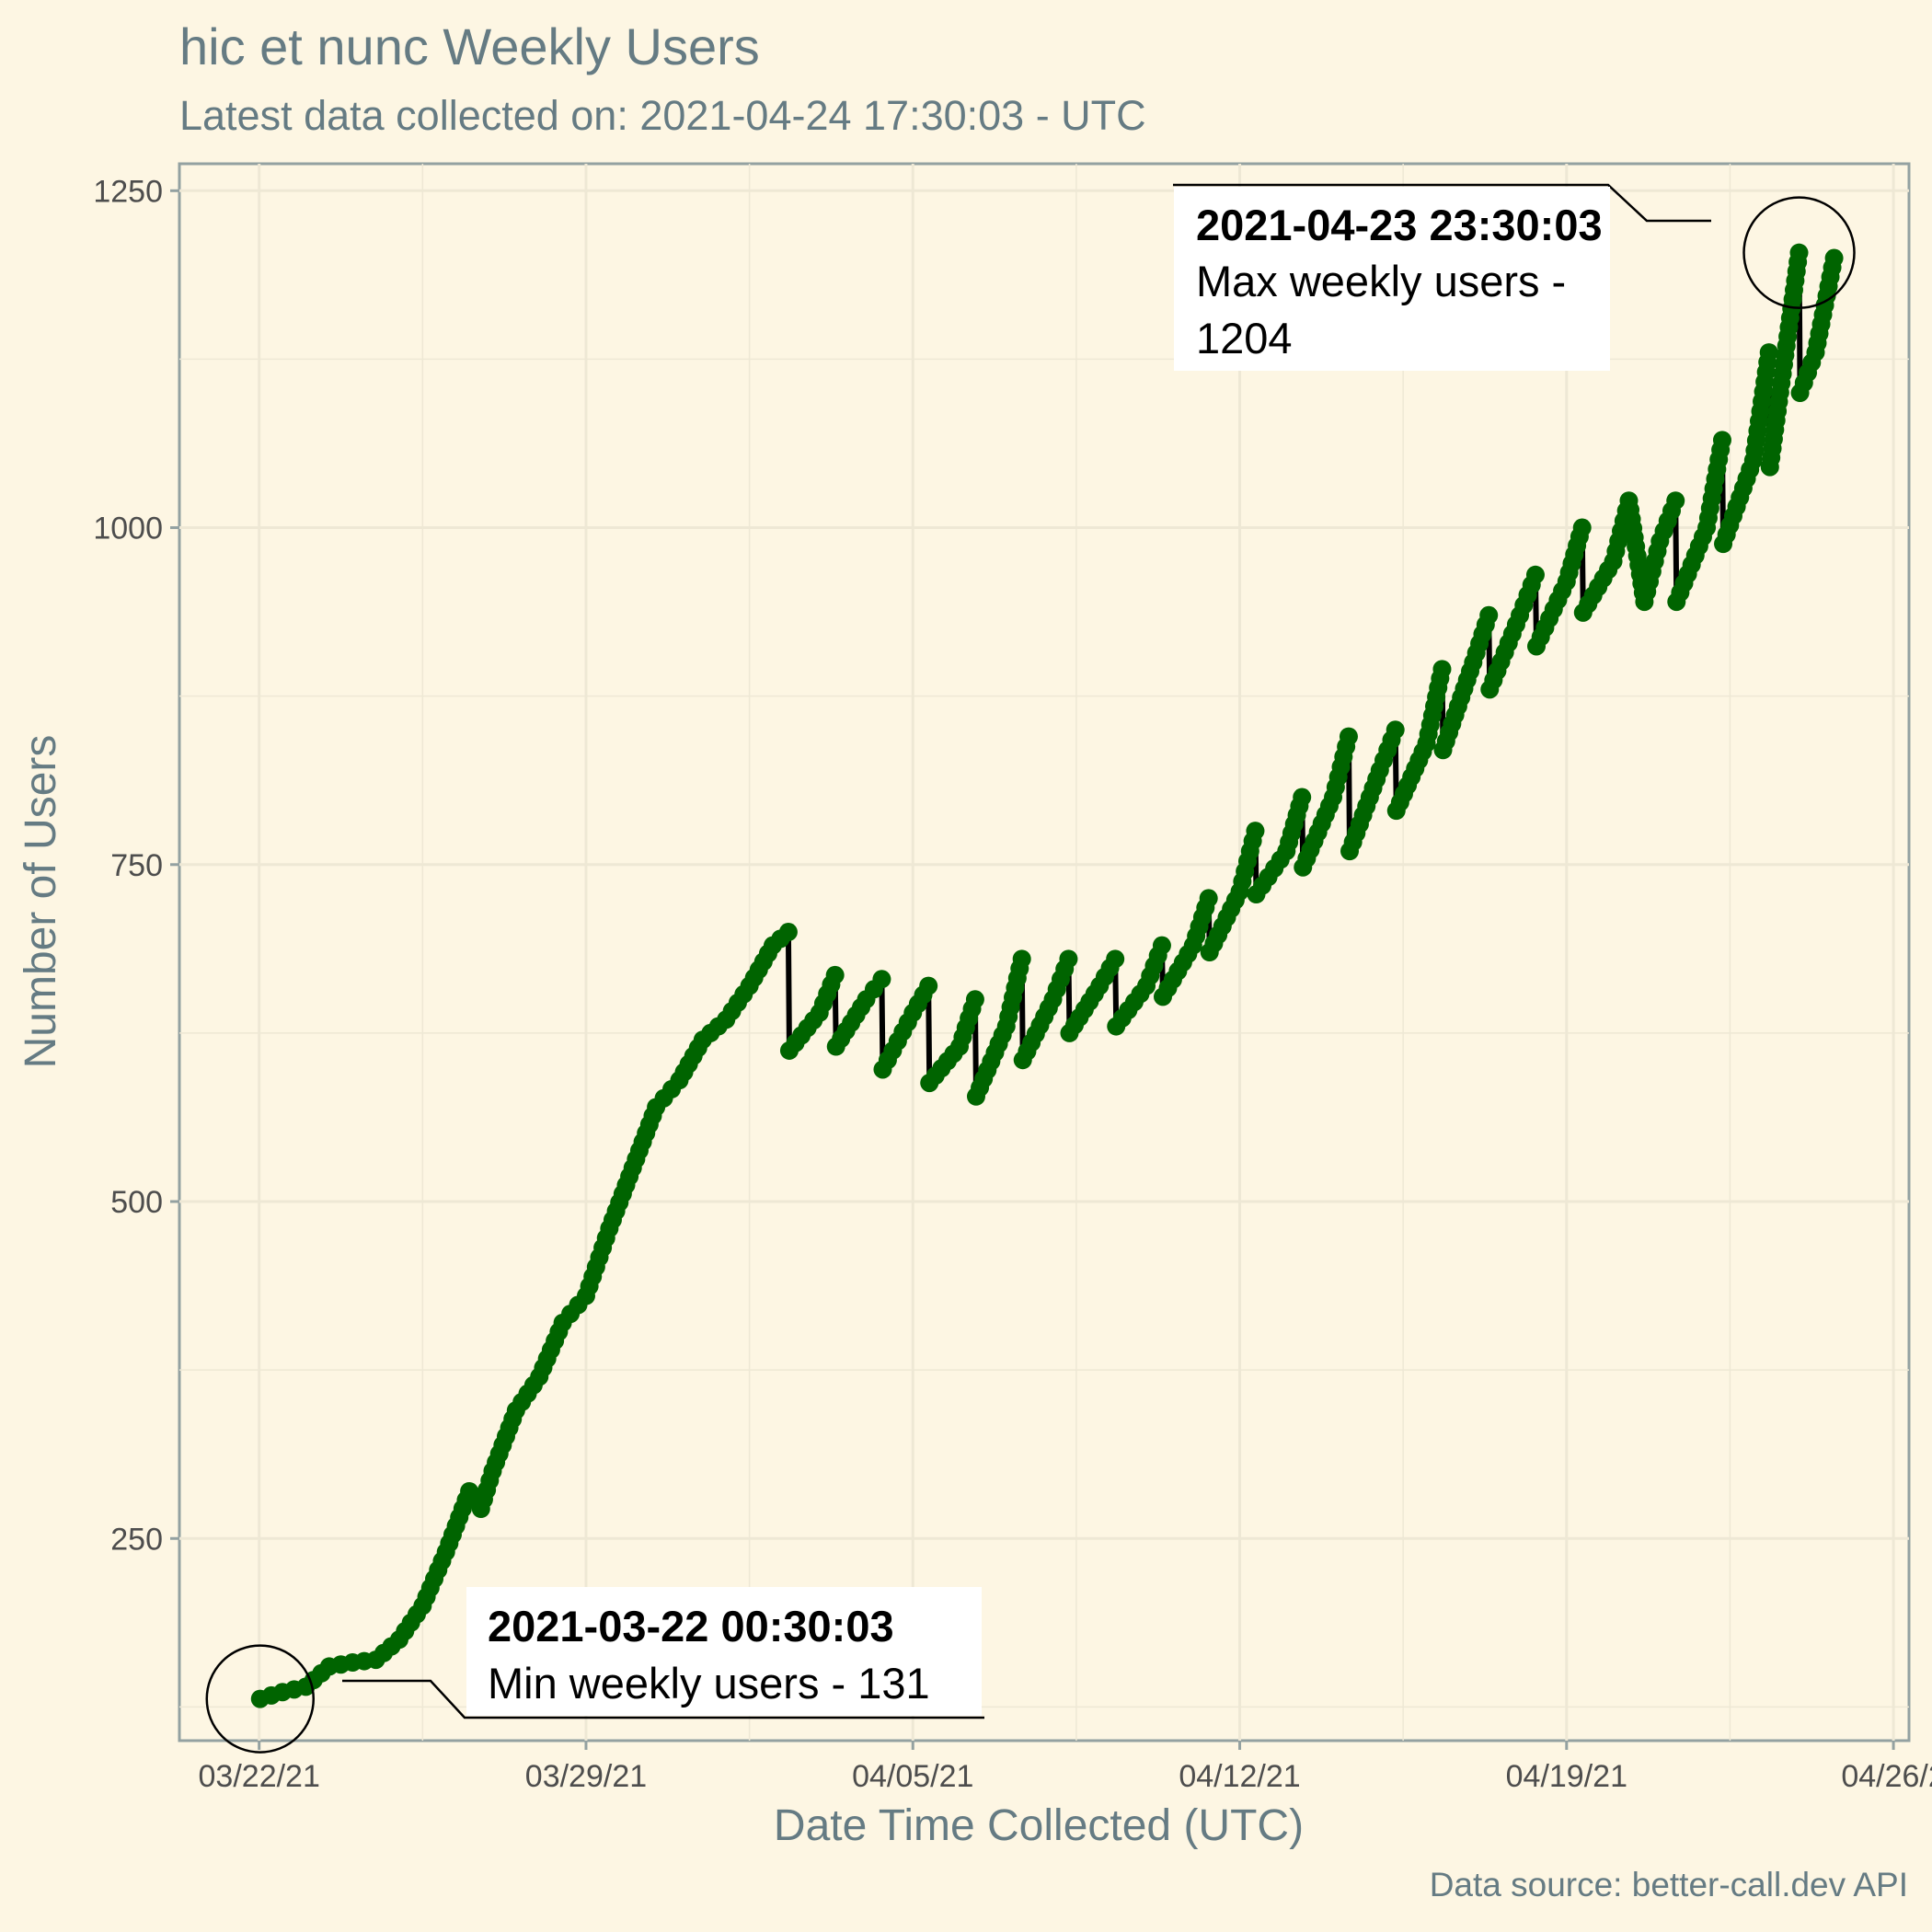 Image resolution: width=1932 pixels, height=1932 pixels. Describe the element at coordinates (691, 1626) in the screenshot. I see `min-annotation-date: 2021-03-22 00:30:03` at that location.